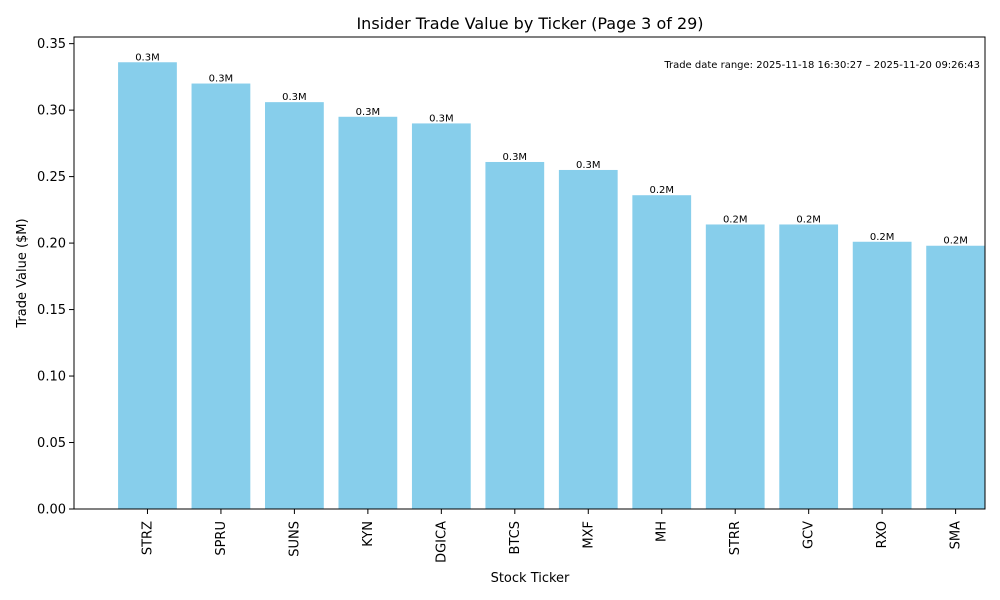 Image resolution: width=1000 pixels, height=600 pixels. What do you see at coordinates (809, 366) in the screenshot?
I see `bar-gcv` at bounding box center [809, 366].